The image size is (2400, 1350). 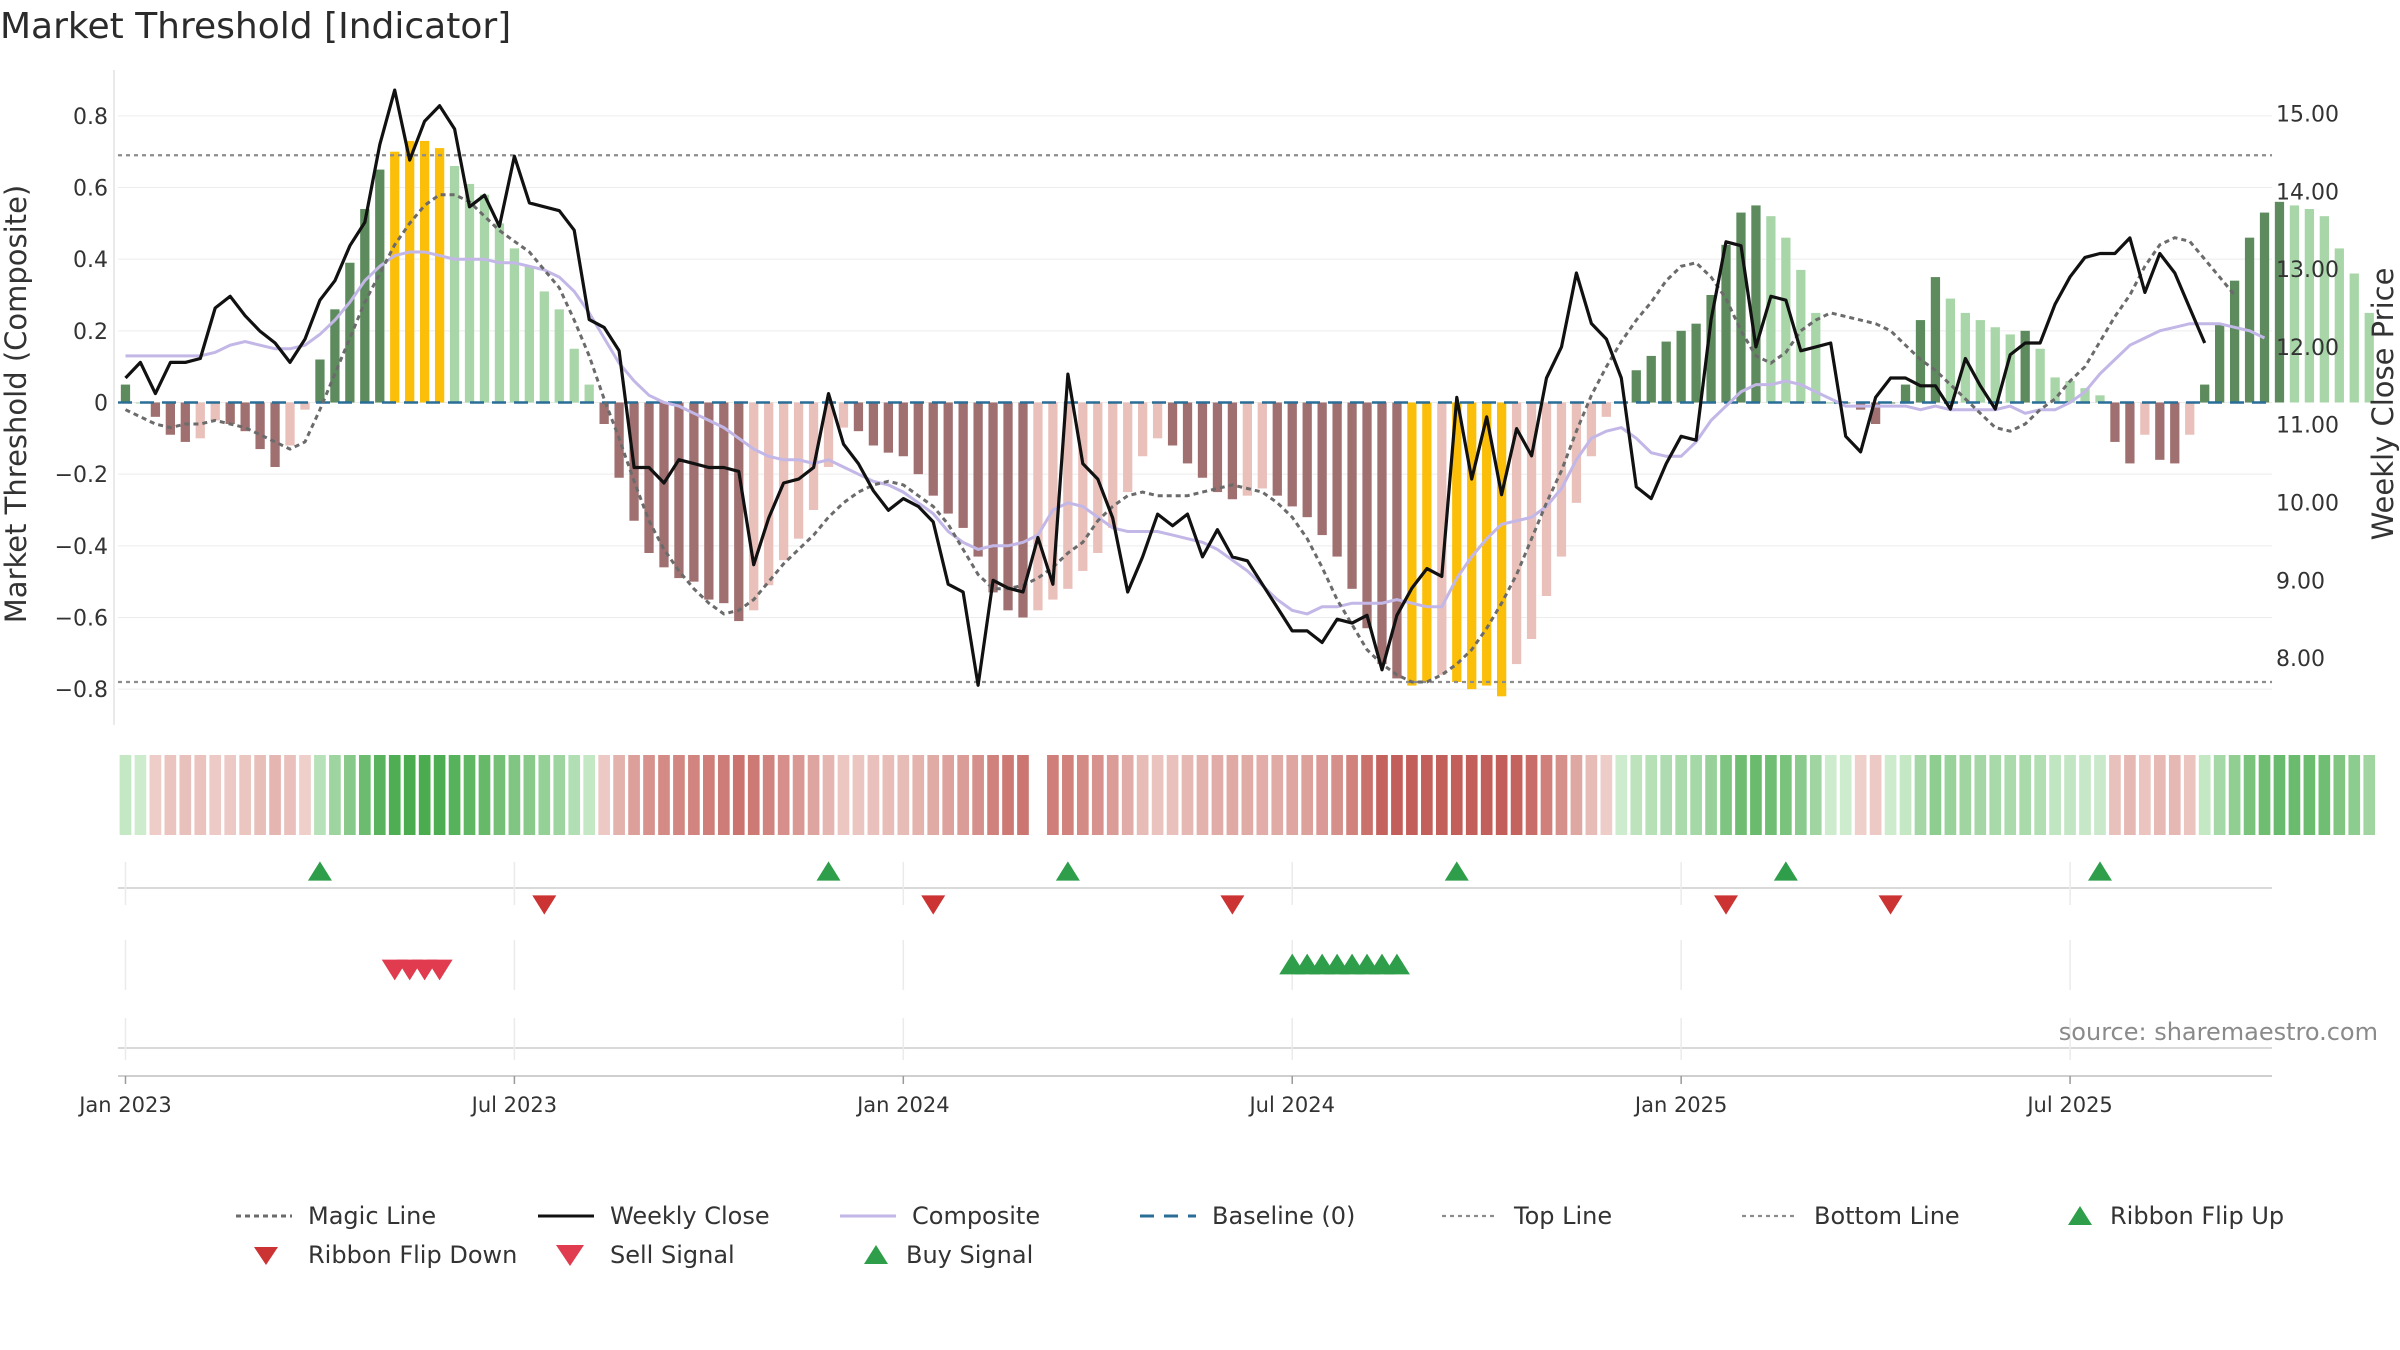 I want to click on left-tick-label: 0.6, so click(x=90, y=189).